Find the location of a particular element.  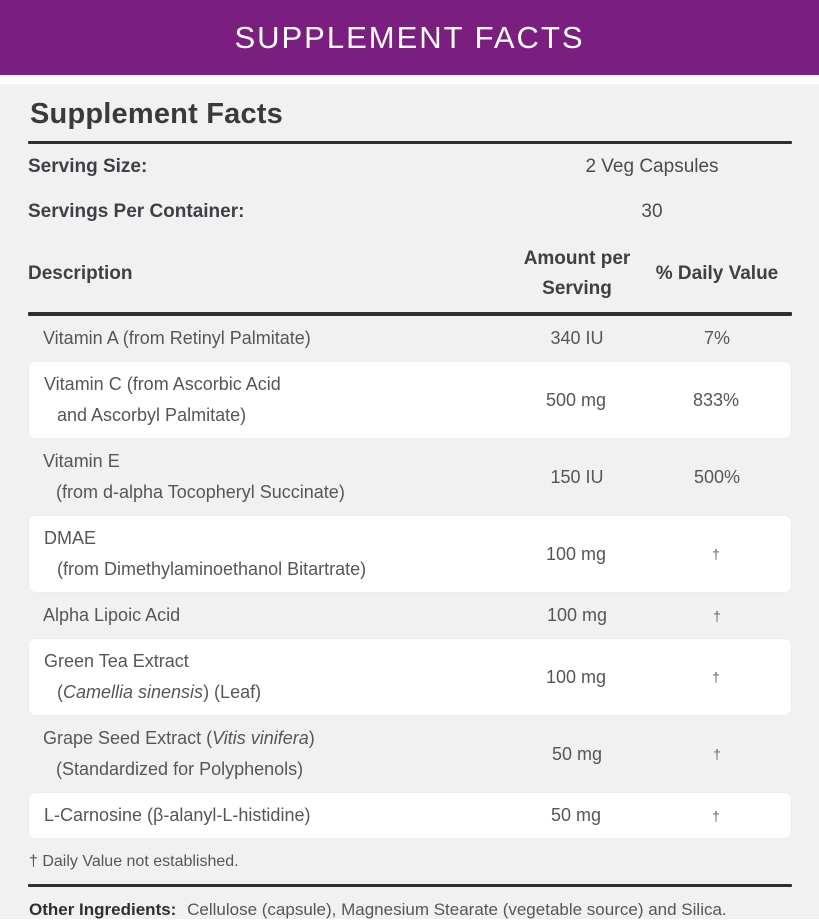

banner-title: SUPPLEMENT FACTS is located at coordinates (409, 37).